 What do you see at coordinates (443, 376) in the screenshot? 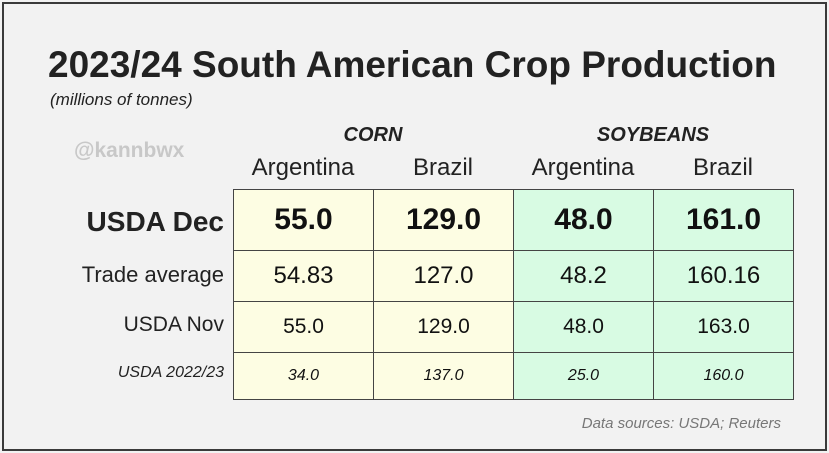
I see `cell-usda-2022-23-corn-brazil: 137.0` at bounding box center [443, 376].